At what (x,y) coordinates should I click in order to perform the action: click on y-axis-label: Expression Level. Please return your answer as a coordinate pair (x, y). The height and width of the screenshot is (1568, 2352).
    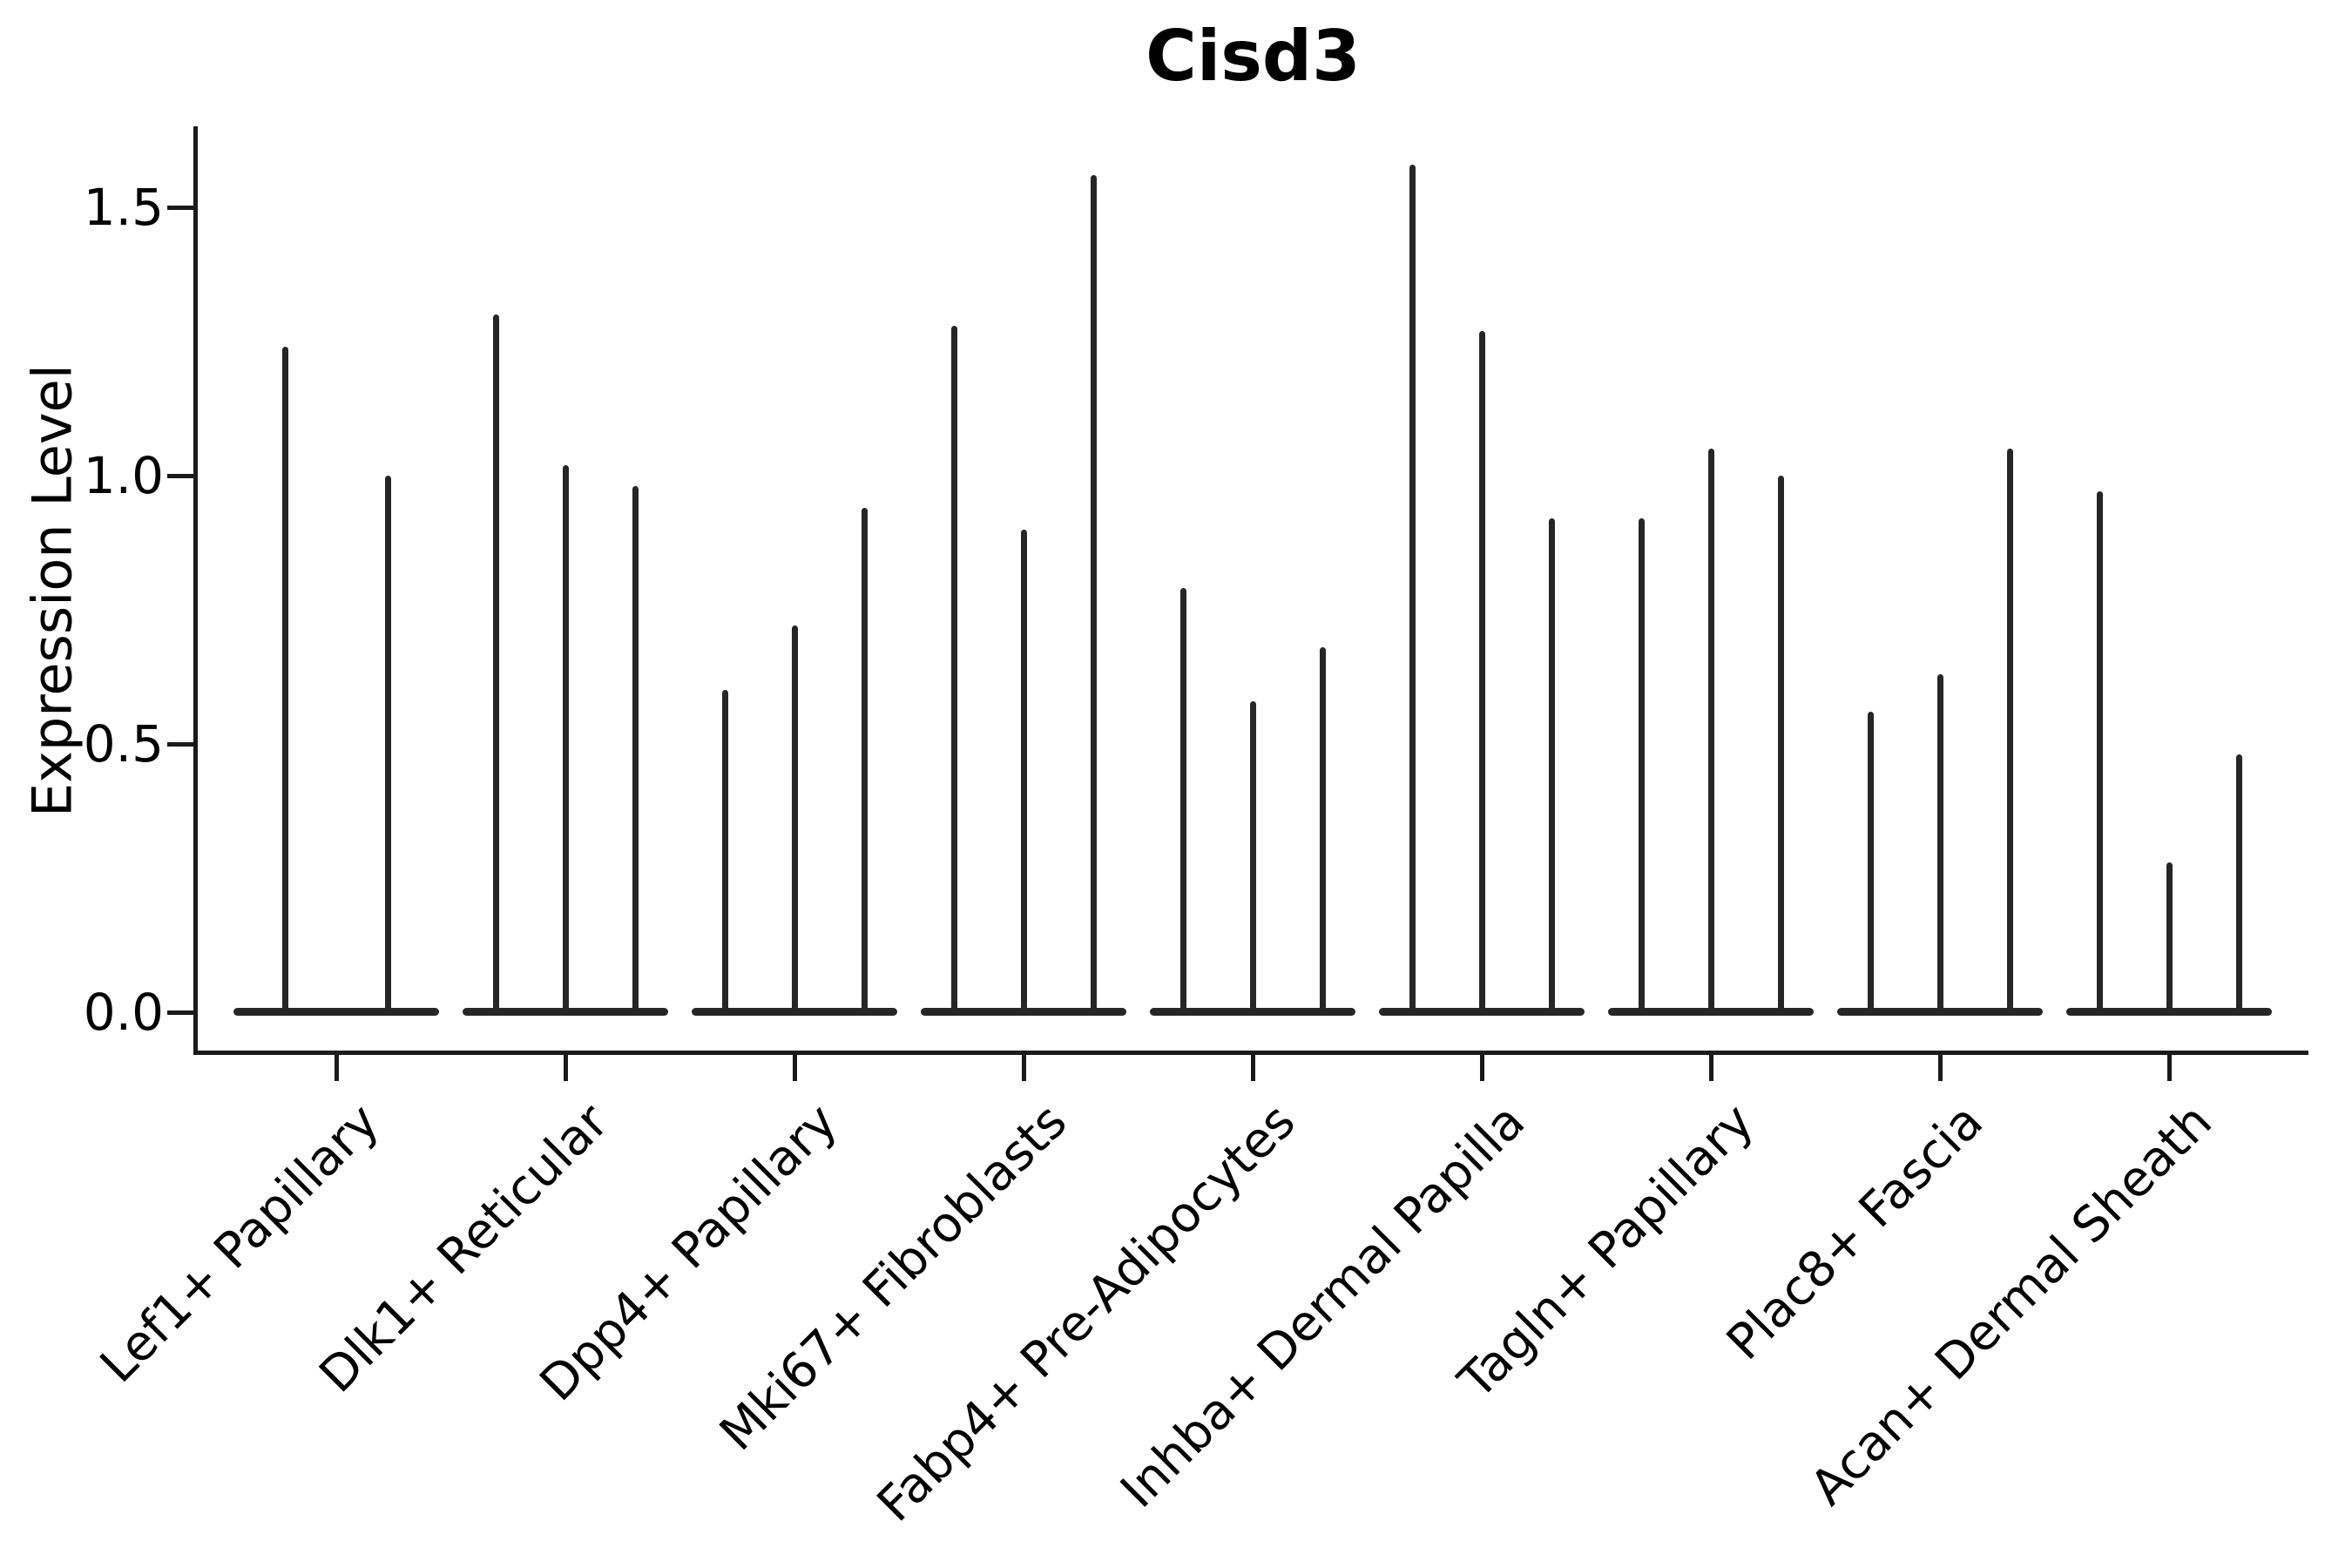
    Looking at the image, I should click on (52, 590).